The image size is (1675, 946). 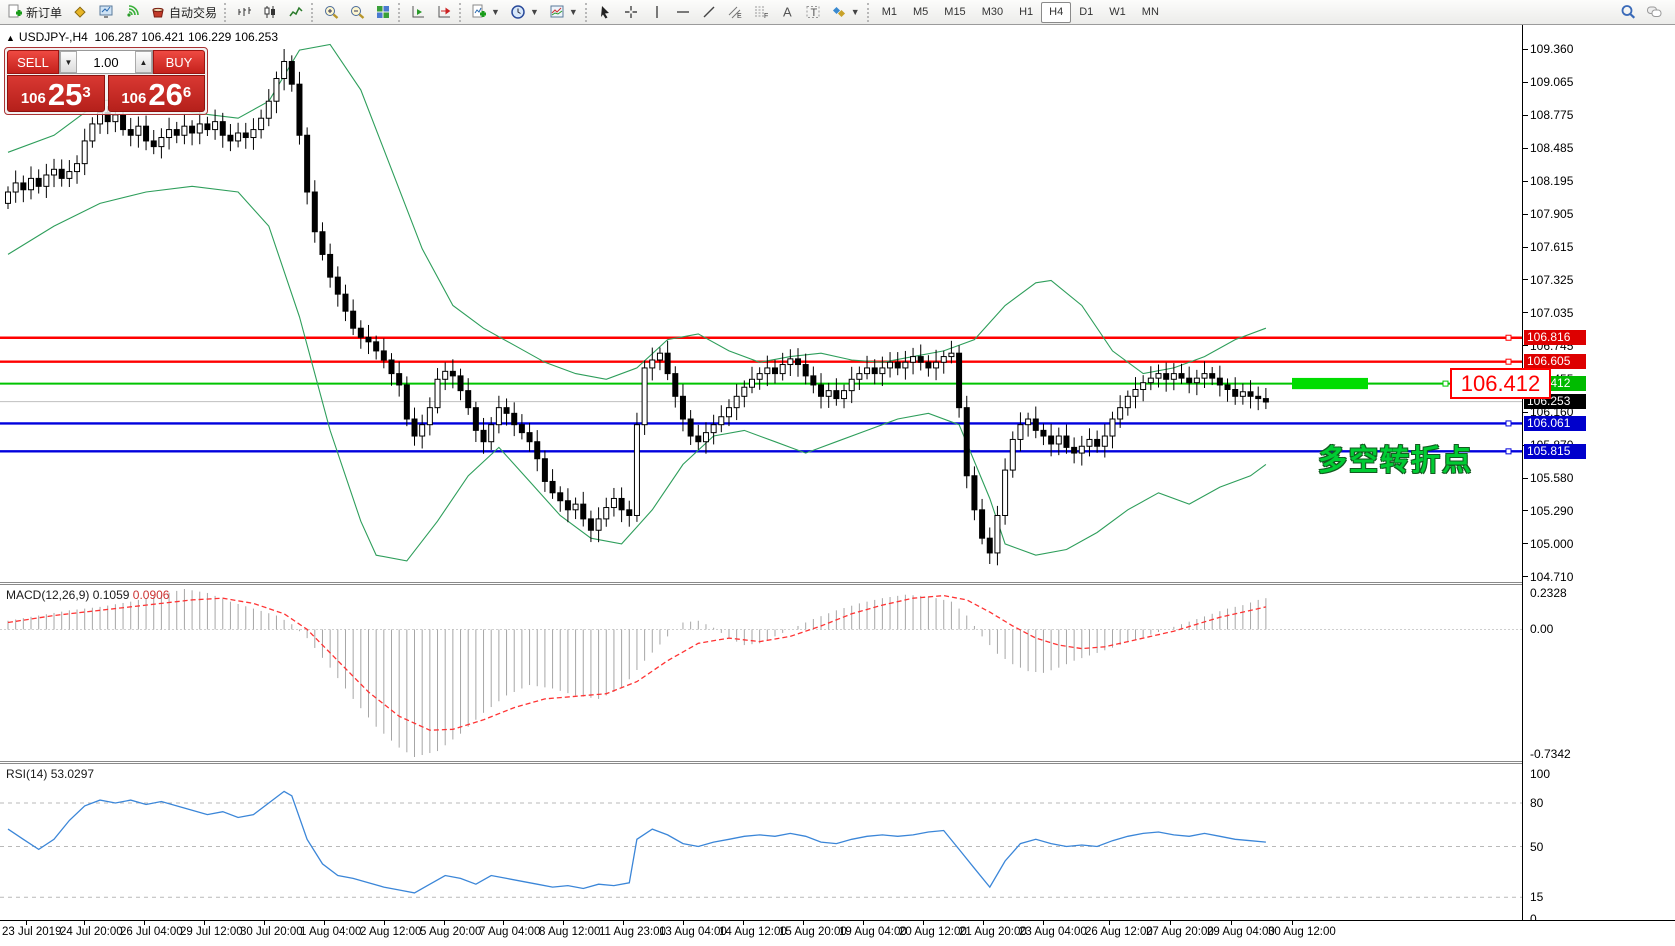 I want to click on timeframe-m30-button: M30, so click(x=992, y=12).